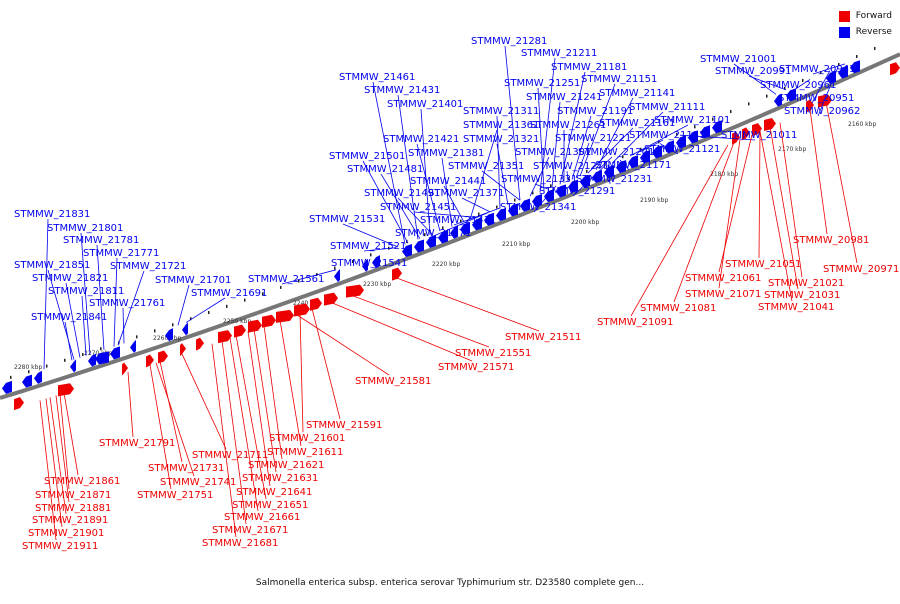  What do you see at coordinates (796, 307) in the screenshot?
I see `gene-label: STMMW_21041` at bounding box center [796, 307].